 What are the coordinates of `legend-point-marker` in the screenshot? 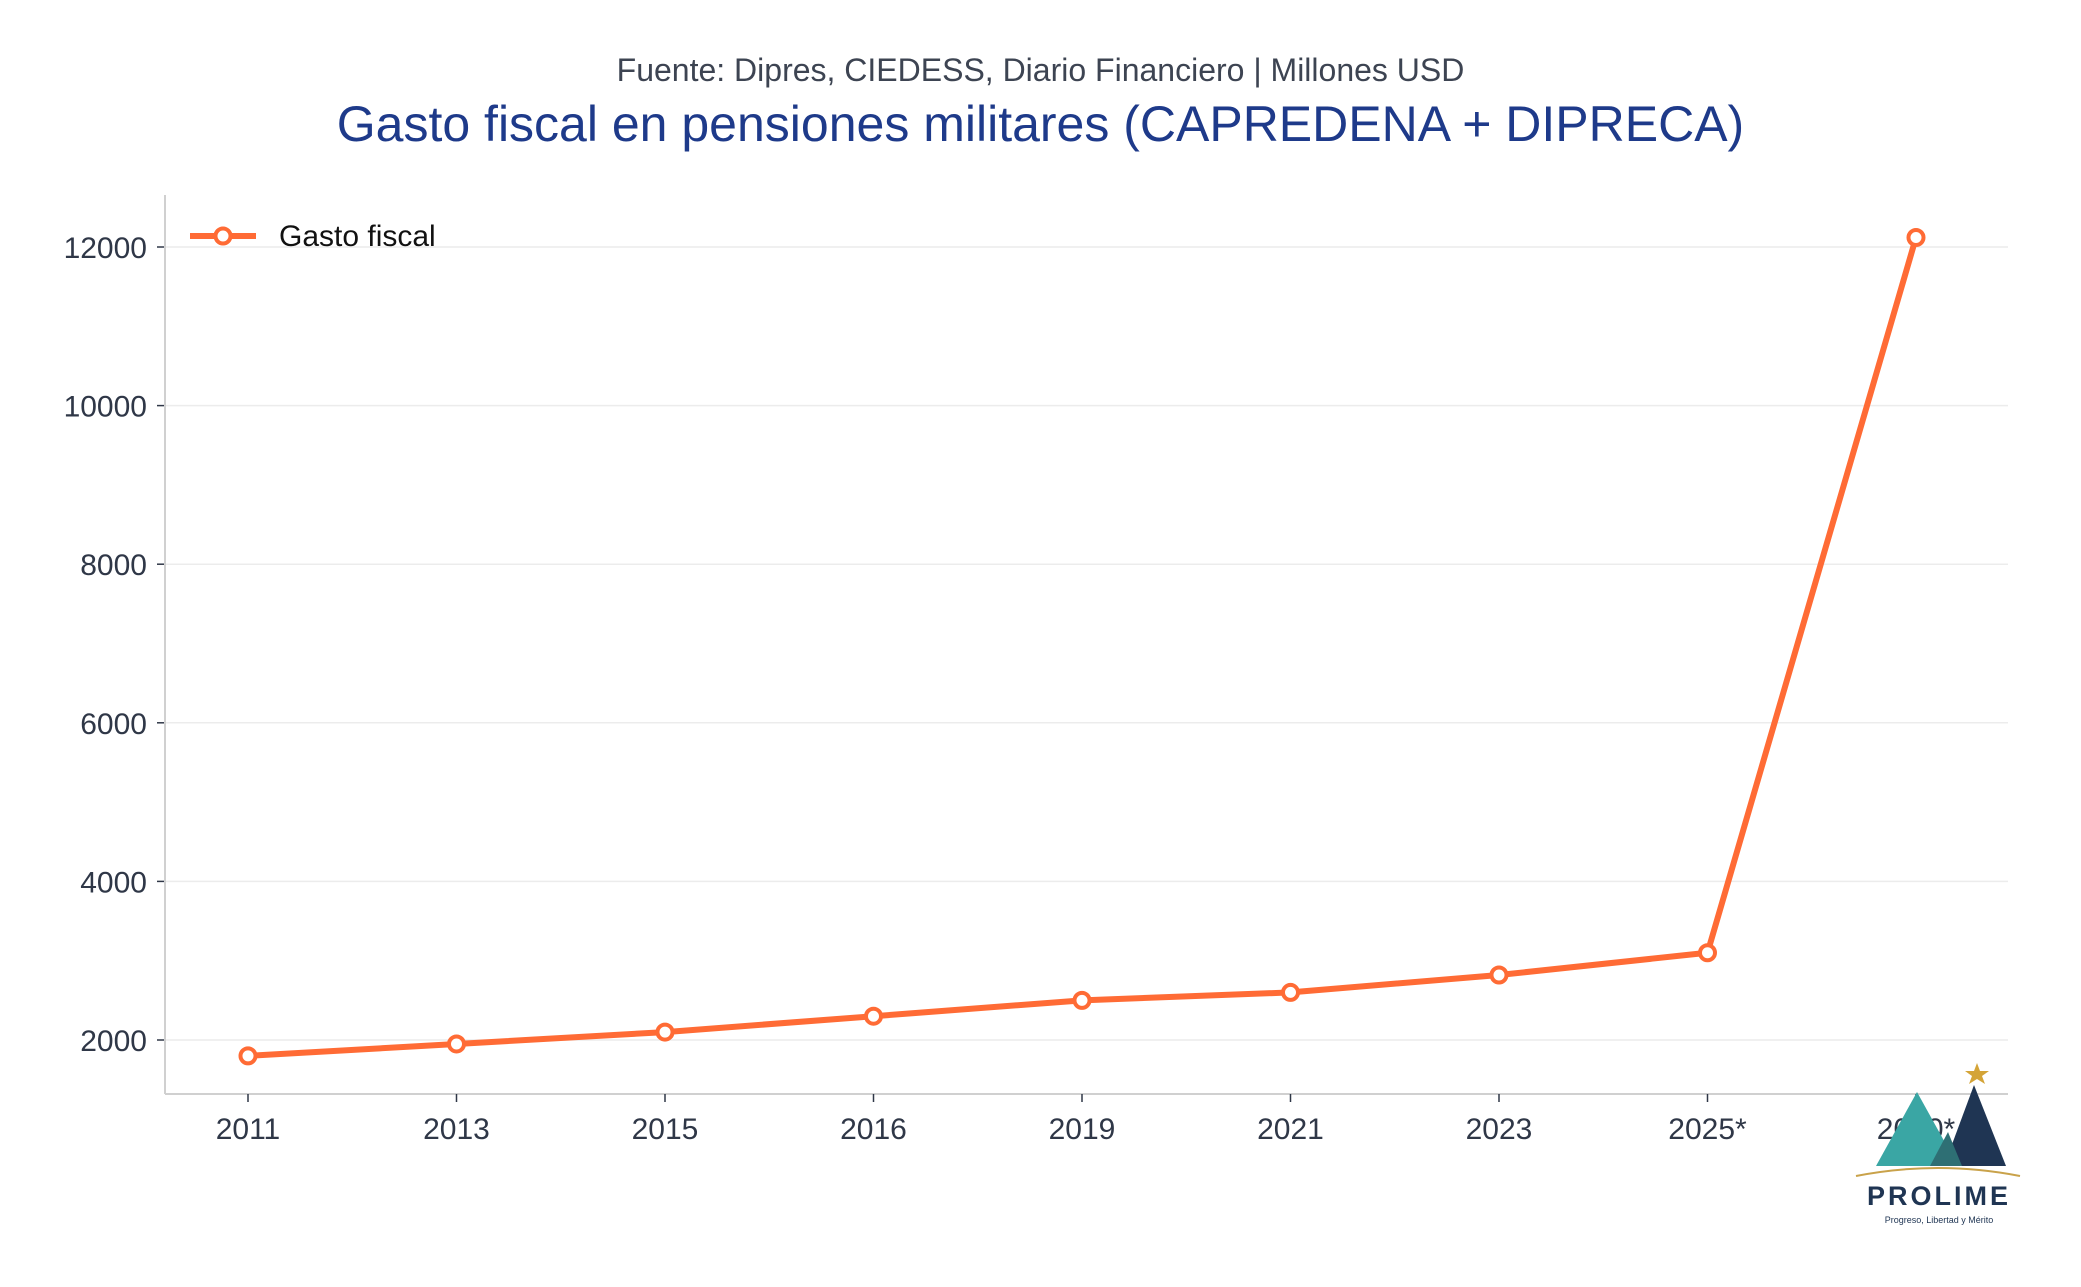 It's located at (223, 236).